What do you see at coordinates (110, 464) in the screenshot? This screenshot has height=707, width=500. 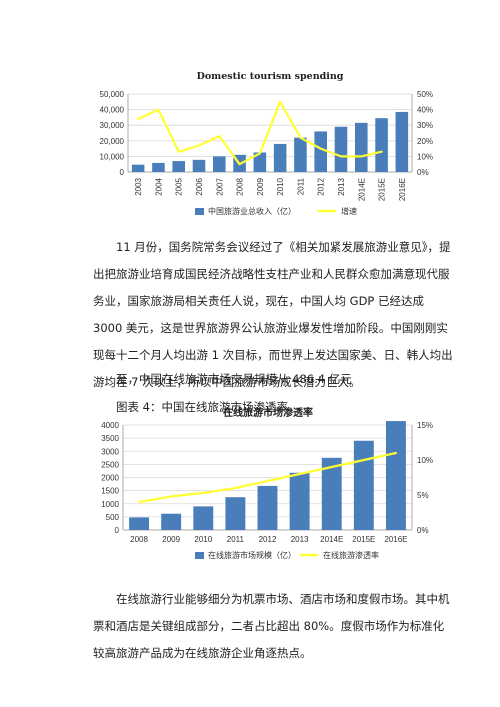 I see `y-tick-label: 2500` at bounding box center [110, 464].